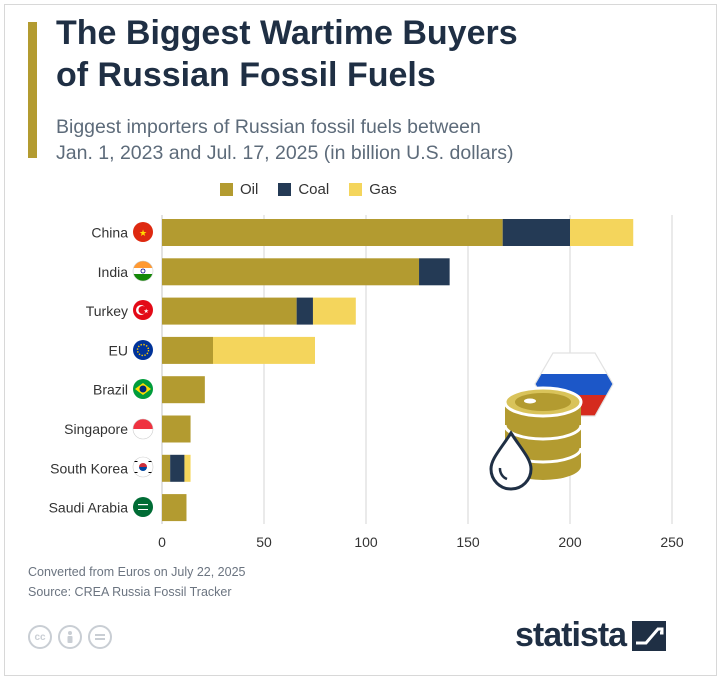 The image size is (723, 681). I want to click on china-flag-icon: ★, so click(143, 232).